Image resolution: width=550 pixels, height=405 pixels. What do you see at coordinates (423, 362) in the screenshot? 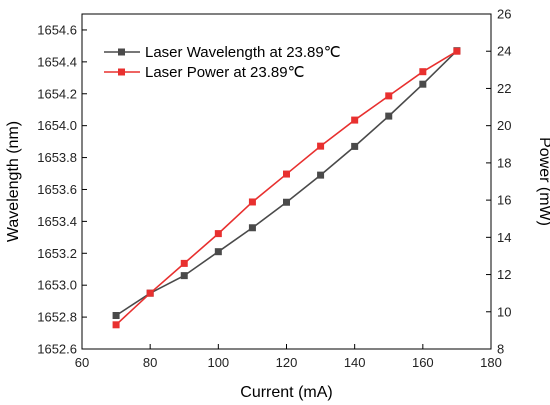
I see `x-tick-label: 160` at bounding box center [423, 362].